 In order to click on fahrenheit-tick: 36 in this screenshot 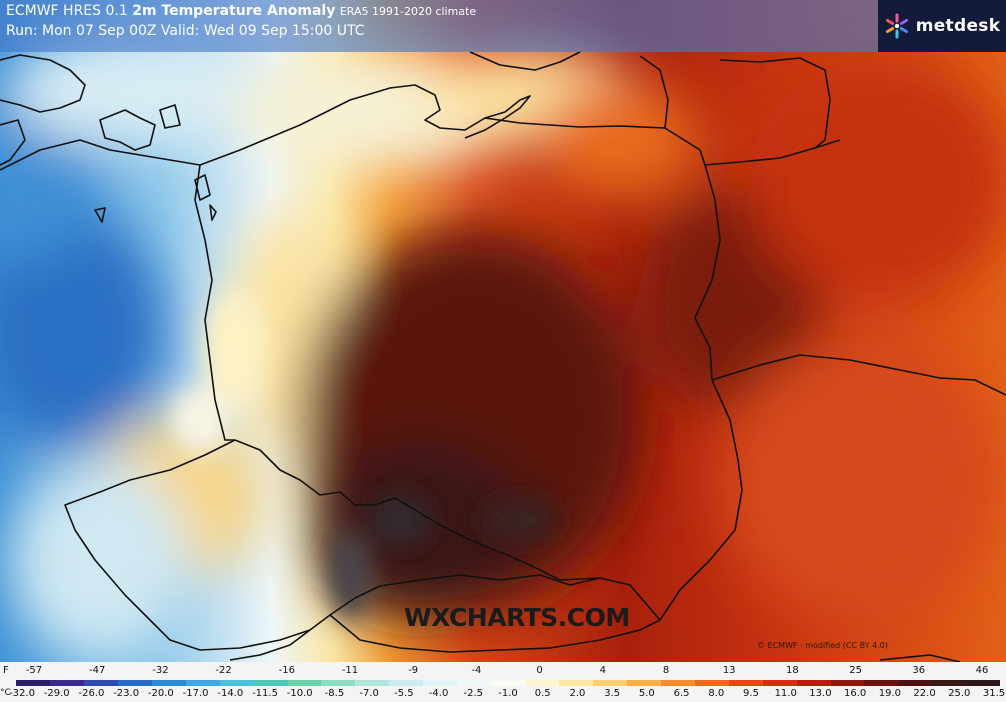, I will do `click(919, 670)`.